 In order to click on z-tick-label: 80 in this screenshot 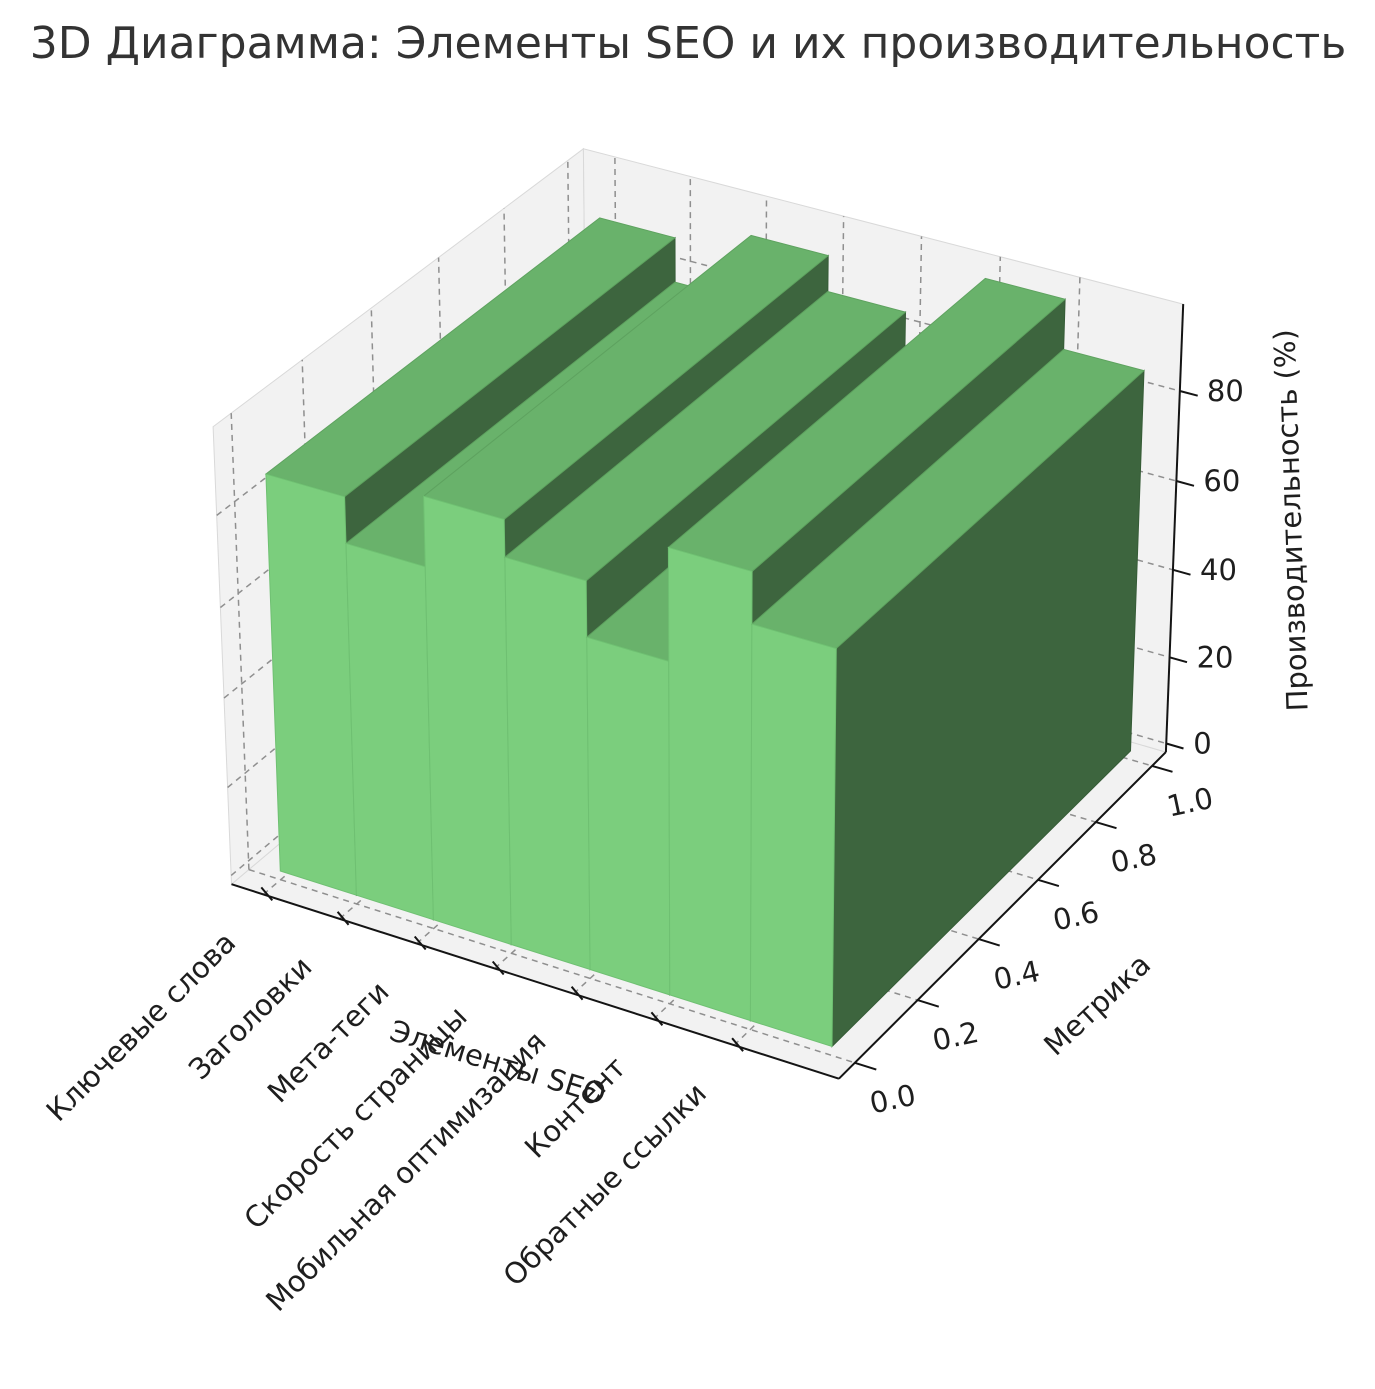, I will do `click(1225, 391)`.